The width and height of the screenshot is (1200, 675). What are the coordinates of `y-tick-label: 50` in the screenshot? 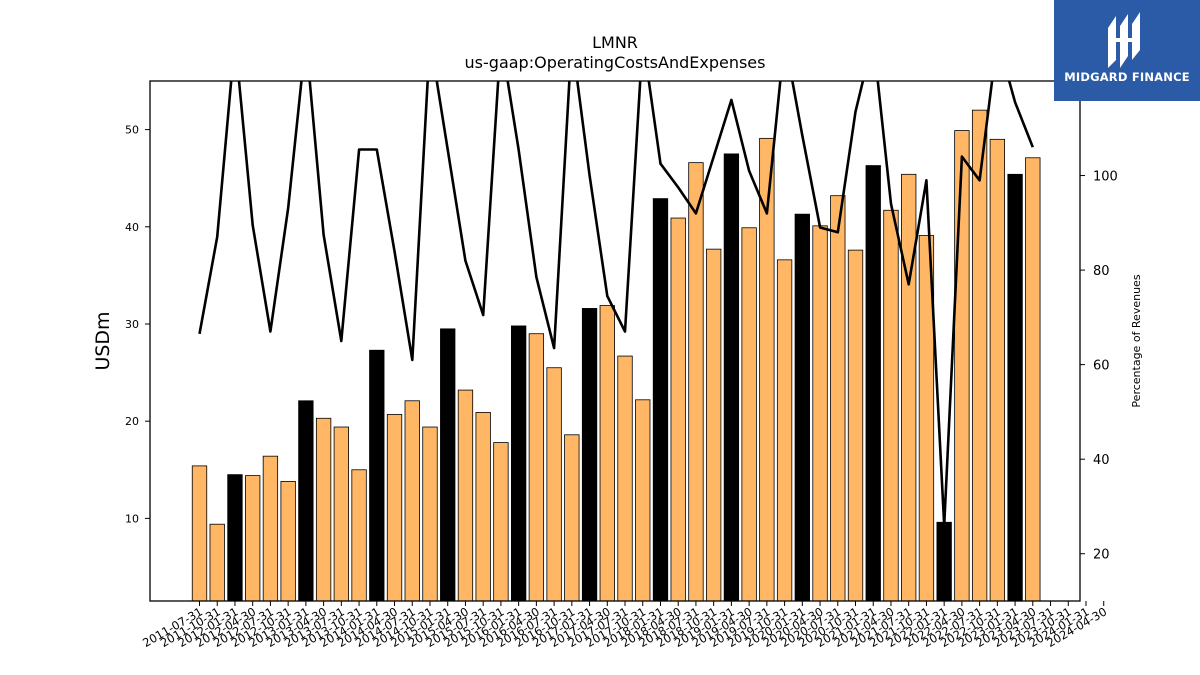 It's located at (132, 130).